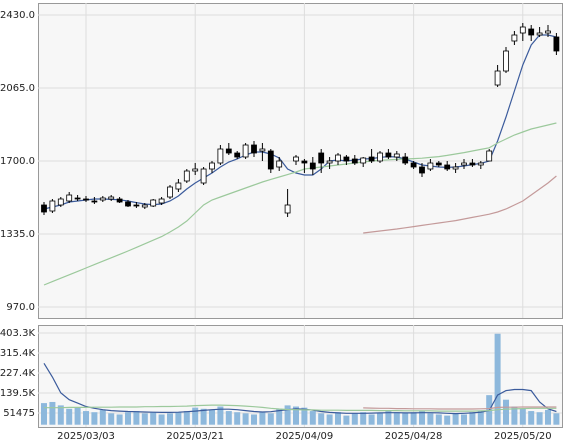 The height and width of the screenshot is (441, 567). I want to click on y-tick-label: 315.4K, so click(17, 353).